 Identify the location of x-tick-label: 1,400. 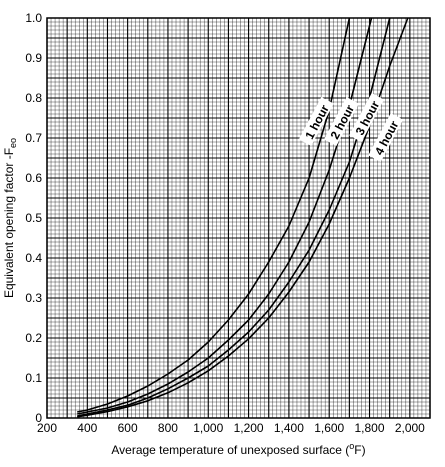
(289, 428).